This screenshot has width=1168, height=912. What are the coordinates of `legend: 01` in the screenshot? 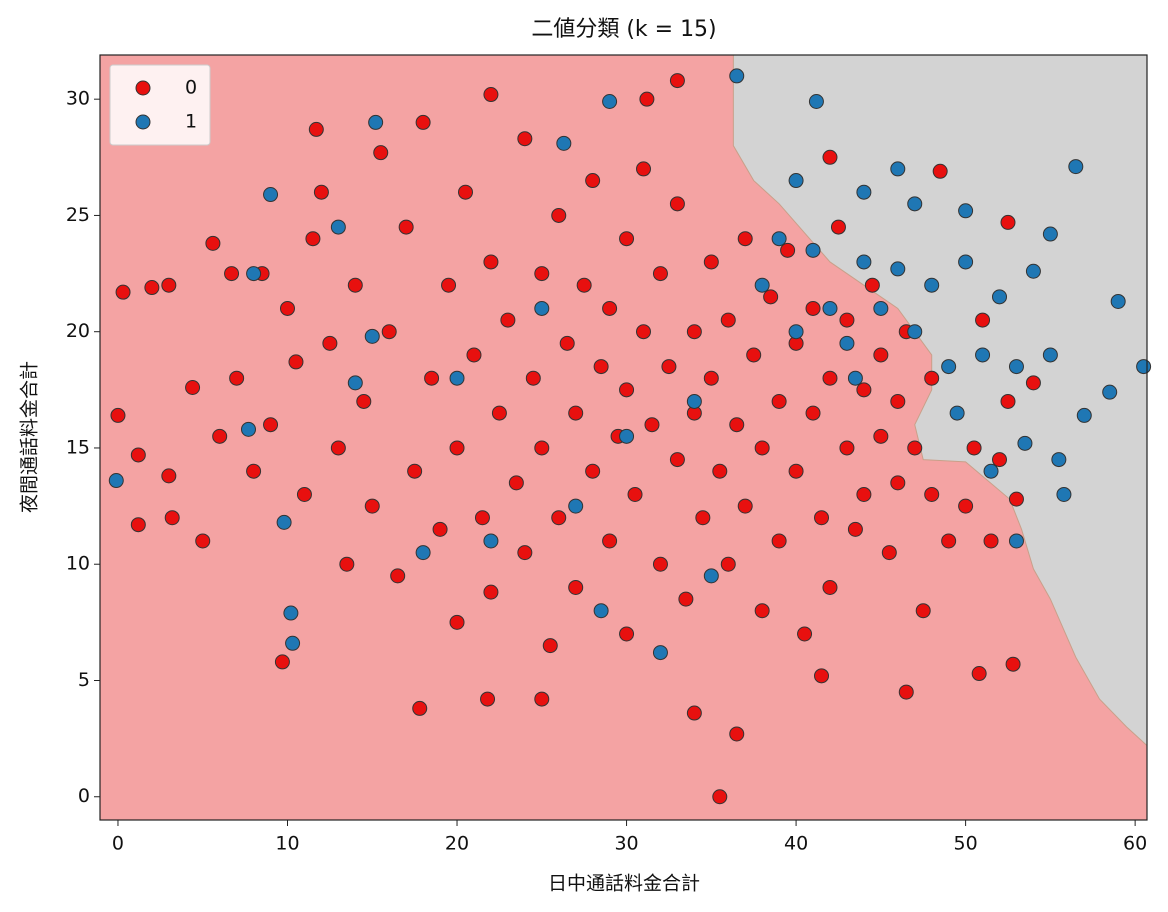 It's located at (160, 105).